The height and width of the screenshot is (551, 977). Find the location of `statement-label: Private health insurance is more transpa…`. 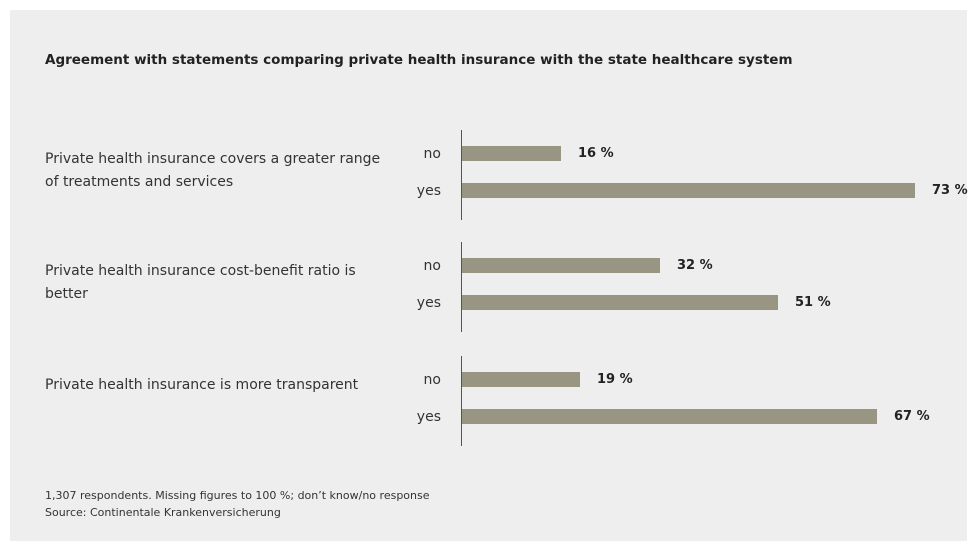

statement-label: Private health insurance is more transpa… is located at coordinates (202, 385).